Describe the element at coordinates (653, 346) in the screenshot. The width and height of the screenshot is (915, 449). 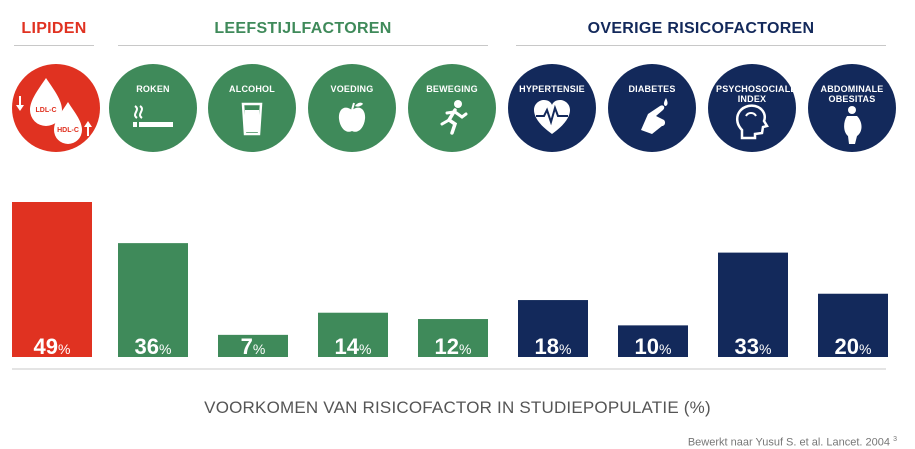
I see `bar-value-label-7: 10%` at that location.